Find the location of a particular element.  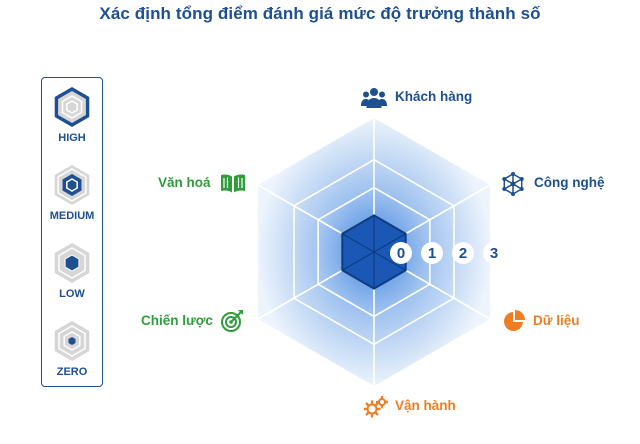

scale-mark-label: 2 is located at coordinates (463, 253).